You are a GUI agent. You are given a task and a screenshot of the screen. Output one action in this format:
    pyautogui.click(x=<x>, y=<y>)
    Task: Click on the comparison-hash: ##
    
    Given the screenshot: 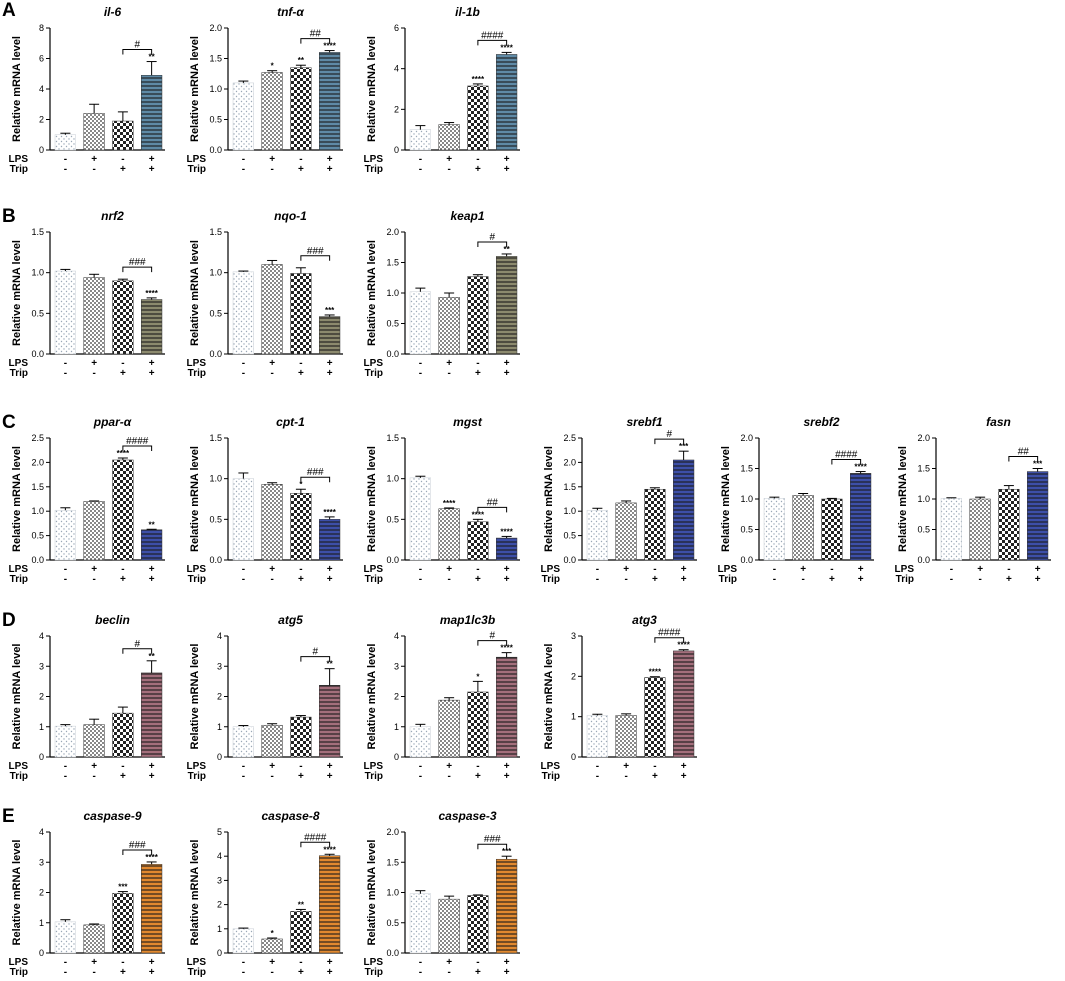 What is the action you would take?
    pyautogui.click(x=316, y=34)
    